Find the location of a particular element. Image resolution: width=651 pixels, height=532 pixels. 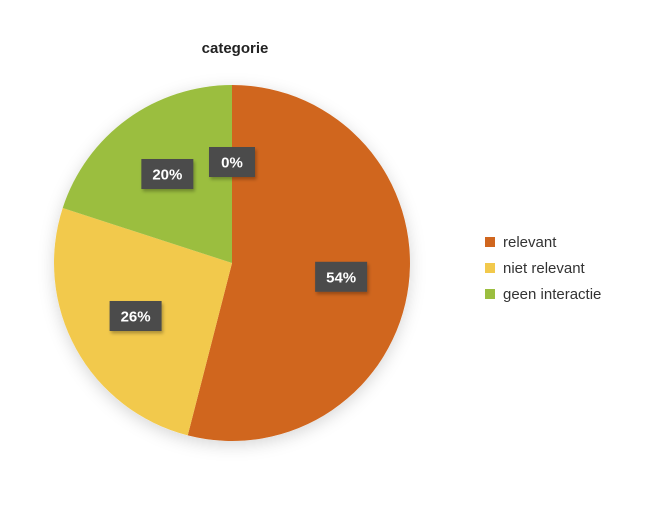

legend-label-relevant: relevant is located at coordinates (530, 242).